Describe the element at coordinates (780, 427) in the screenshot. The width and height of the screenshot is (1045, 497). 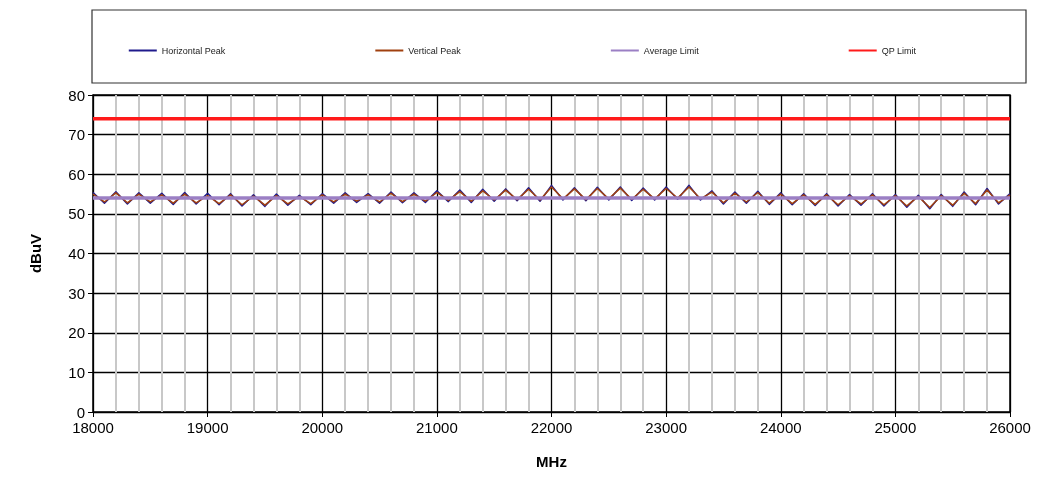
I see `x-tick-label: 24000` at that location.